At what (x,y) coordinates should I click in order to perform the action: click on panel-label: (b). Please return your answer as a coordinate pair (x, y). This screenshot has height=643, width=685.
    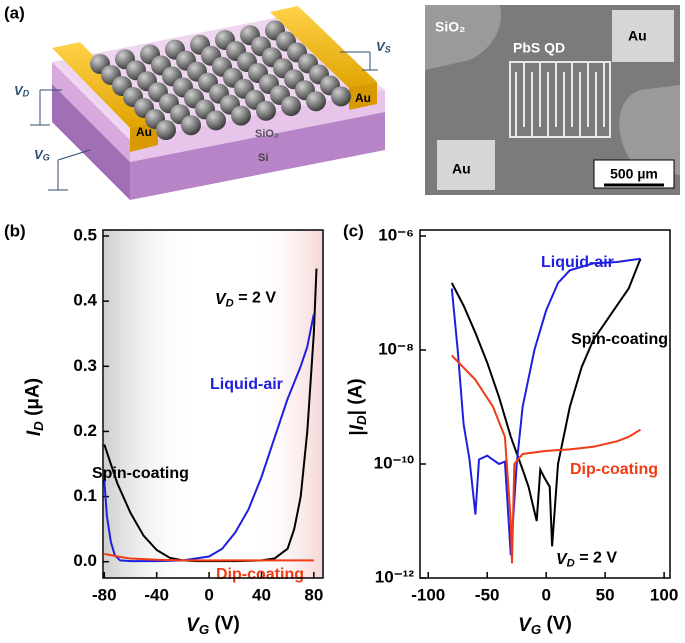
    Looking at the image, I should click on (15, 230).